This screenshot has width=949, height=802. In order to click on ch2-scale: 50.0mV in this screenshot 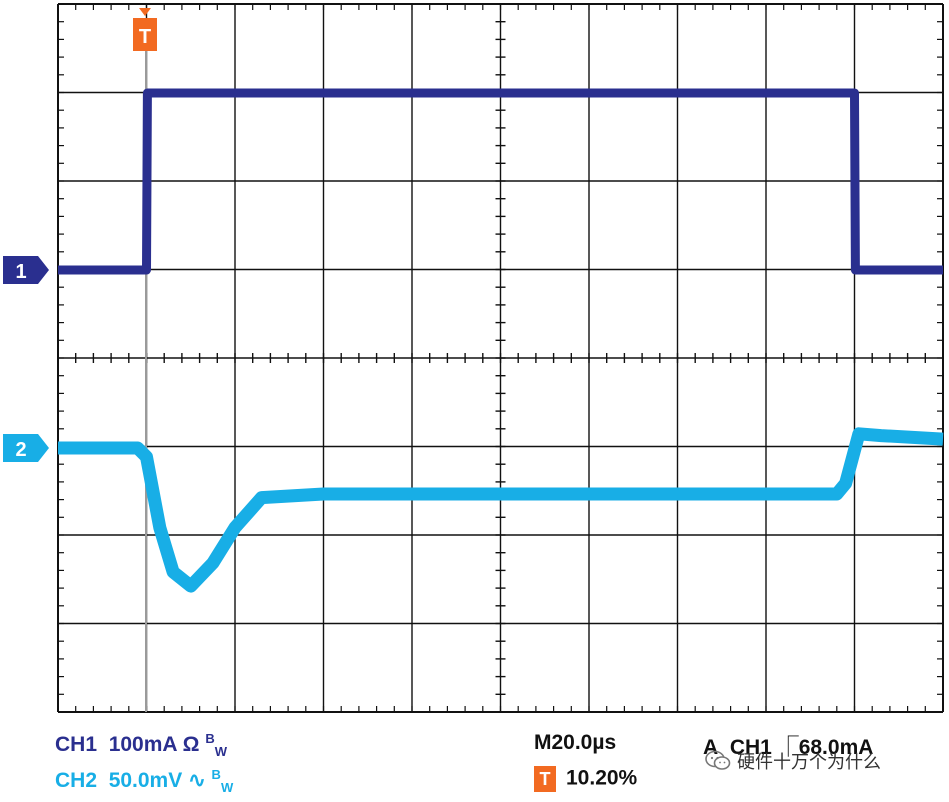, I will do `click(145, 780)`.